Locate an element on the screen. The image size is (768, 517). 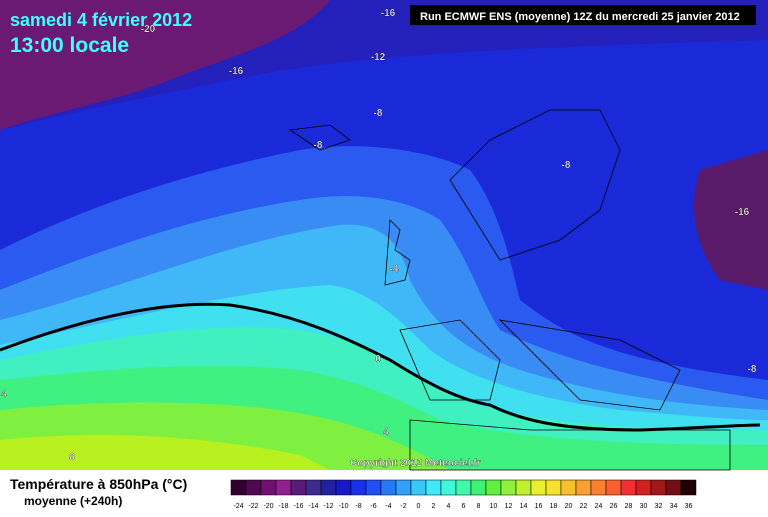
copyright: Copyright 2012 Meteociel.fr is located at coordinates (415, 463).